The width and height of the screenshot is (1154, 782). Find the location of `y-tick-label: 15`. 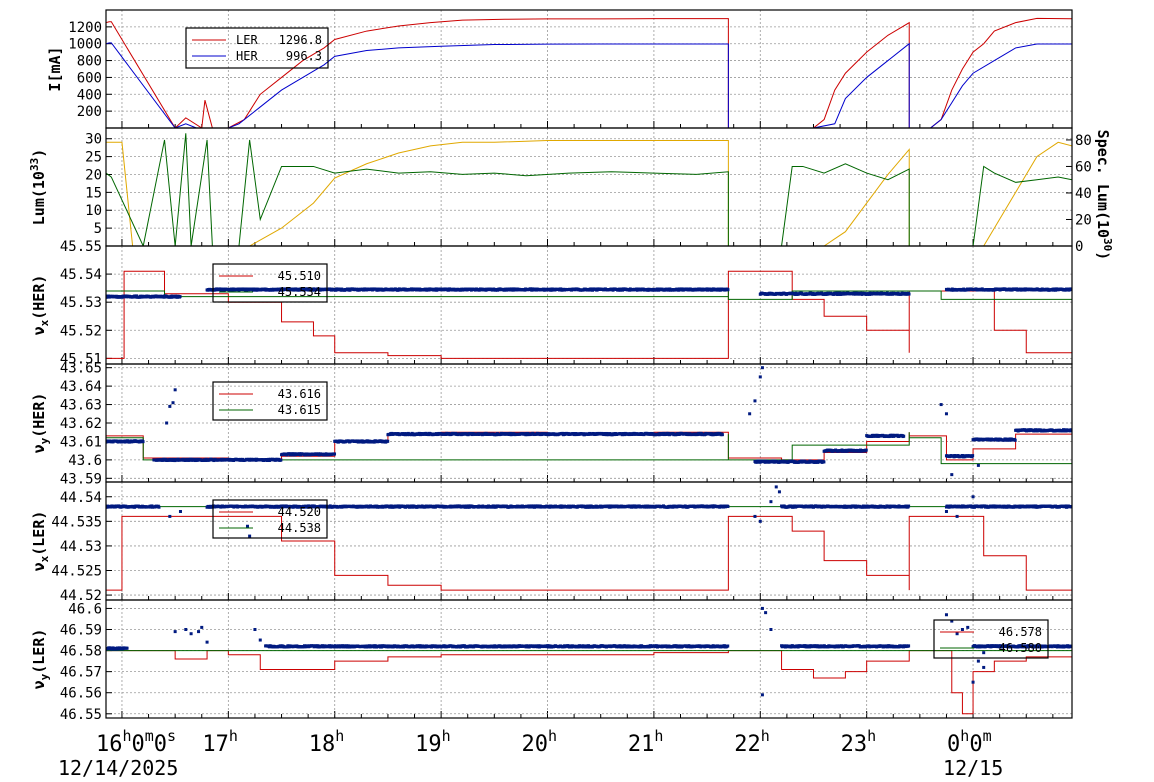

y-tick-label: 15 is located at coordinates (93, 193).